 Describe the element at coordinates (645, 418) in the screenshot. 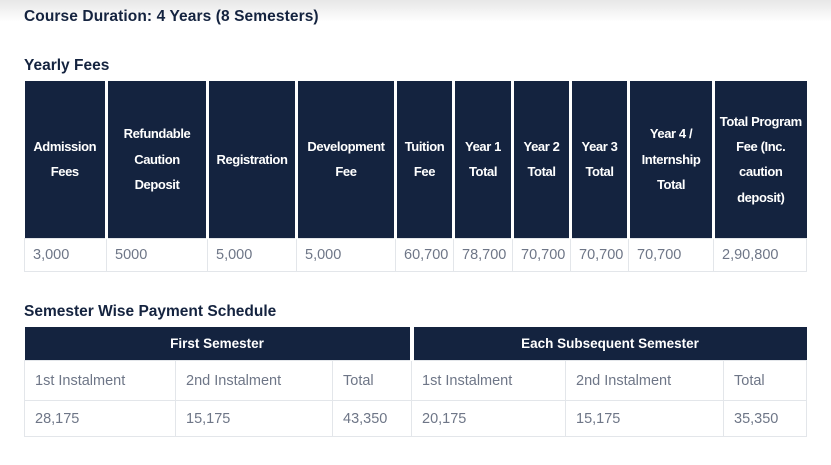

I see `subsequent-semester-2nd-instalment-value: 15,175` at that location.